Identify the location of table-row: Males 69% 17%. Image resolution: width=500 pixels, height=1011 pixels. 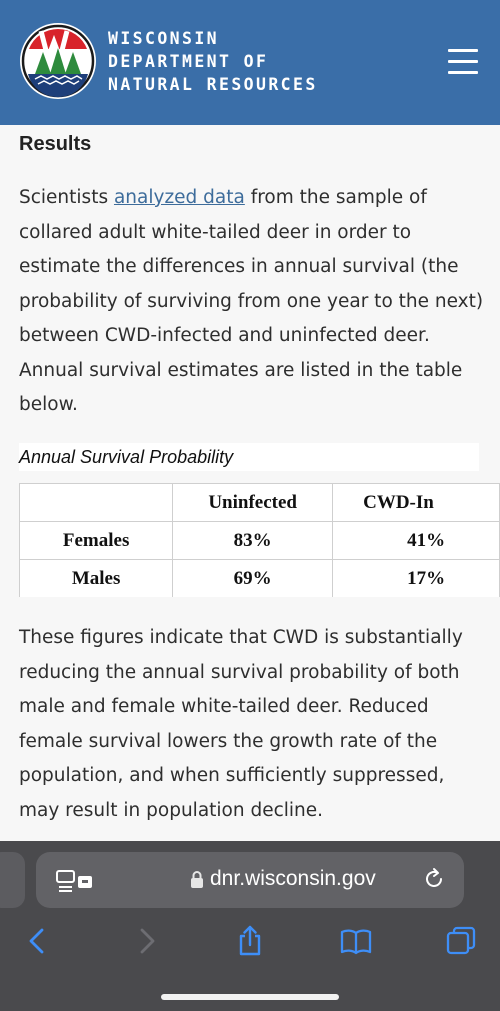
(259, 578).